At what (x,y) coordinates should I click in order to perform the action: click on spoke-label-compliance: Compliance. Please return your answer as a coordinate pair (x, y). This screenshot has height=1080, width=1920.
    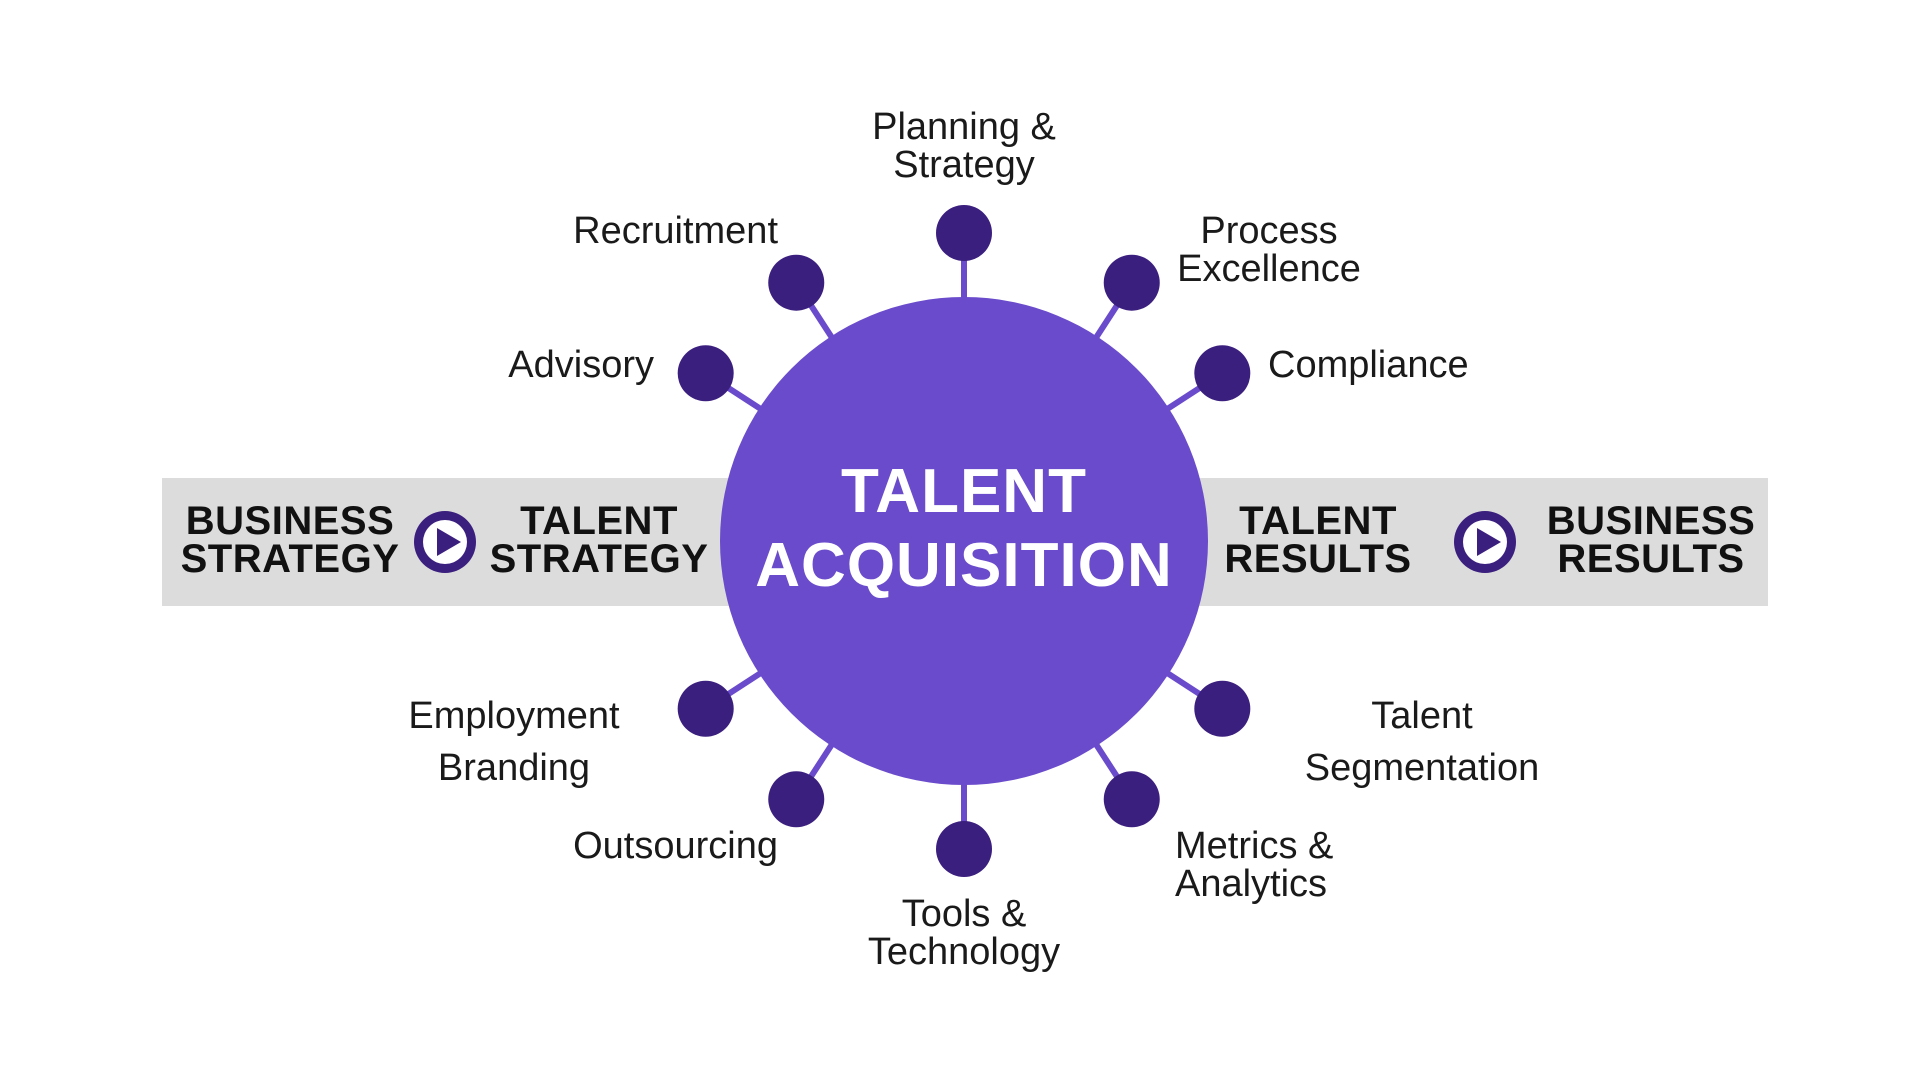
    Looking at the image, I should click on (1368, 365).